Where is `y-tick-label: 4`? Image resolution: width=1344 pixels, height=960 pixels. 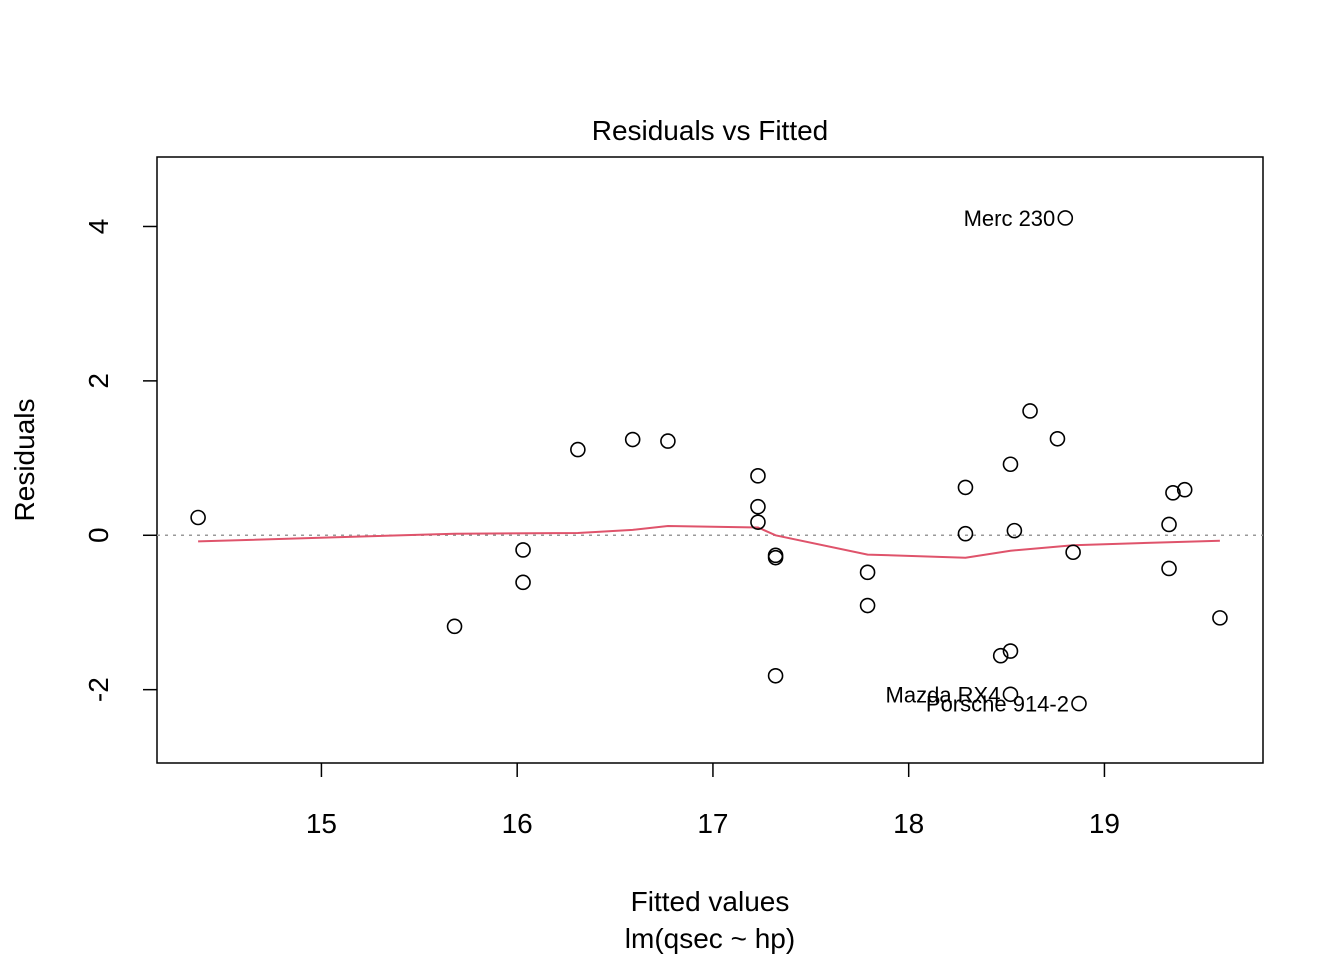 y-tick-label: 4 is located at coordinates (98, 227).